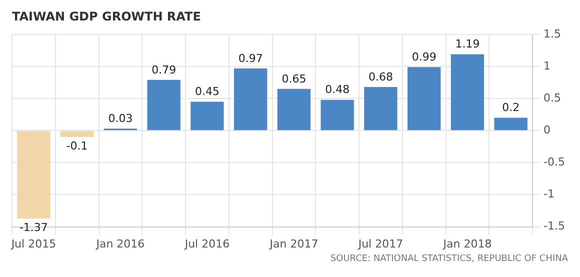  I want to click on data-label: 0.2, so click(511, 107).